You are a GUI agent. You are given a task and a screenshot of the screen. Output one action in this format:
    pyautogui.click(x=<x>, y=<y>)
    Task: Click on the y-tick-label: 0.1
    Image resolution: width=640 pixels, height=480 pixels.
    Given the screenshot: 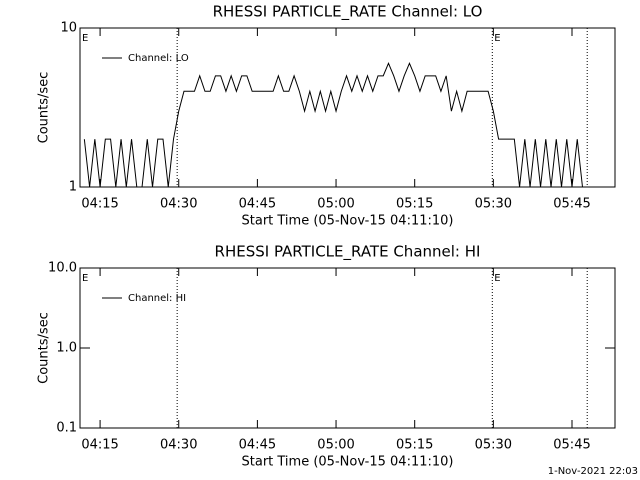 What is the action you would take?
    pyautogui.click(x=66, y=428)
    